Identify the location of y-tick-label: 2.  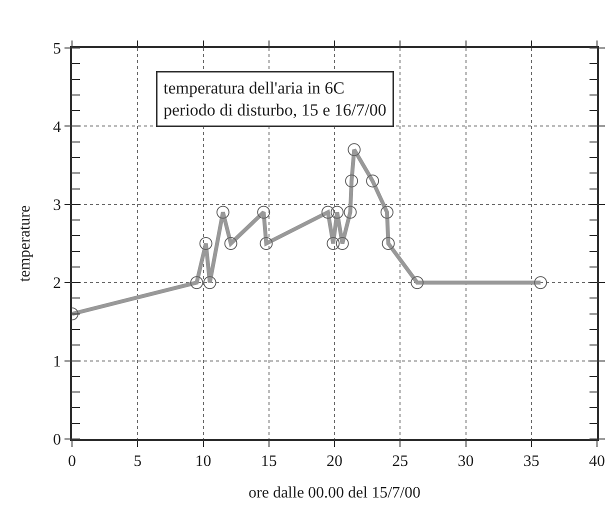
(57, 283).